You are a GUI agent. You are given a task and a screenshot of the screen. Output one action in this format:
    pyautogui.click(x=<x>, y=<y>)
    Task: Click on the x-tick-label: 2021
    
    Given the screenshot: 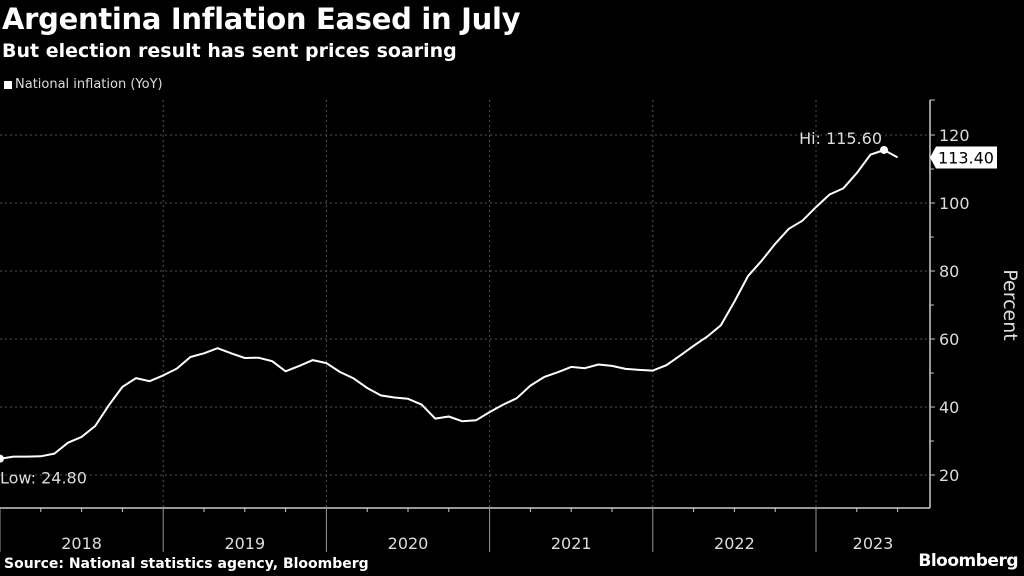 What is the action you would take?
    pyautogui.click(x=571, y=543)
    